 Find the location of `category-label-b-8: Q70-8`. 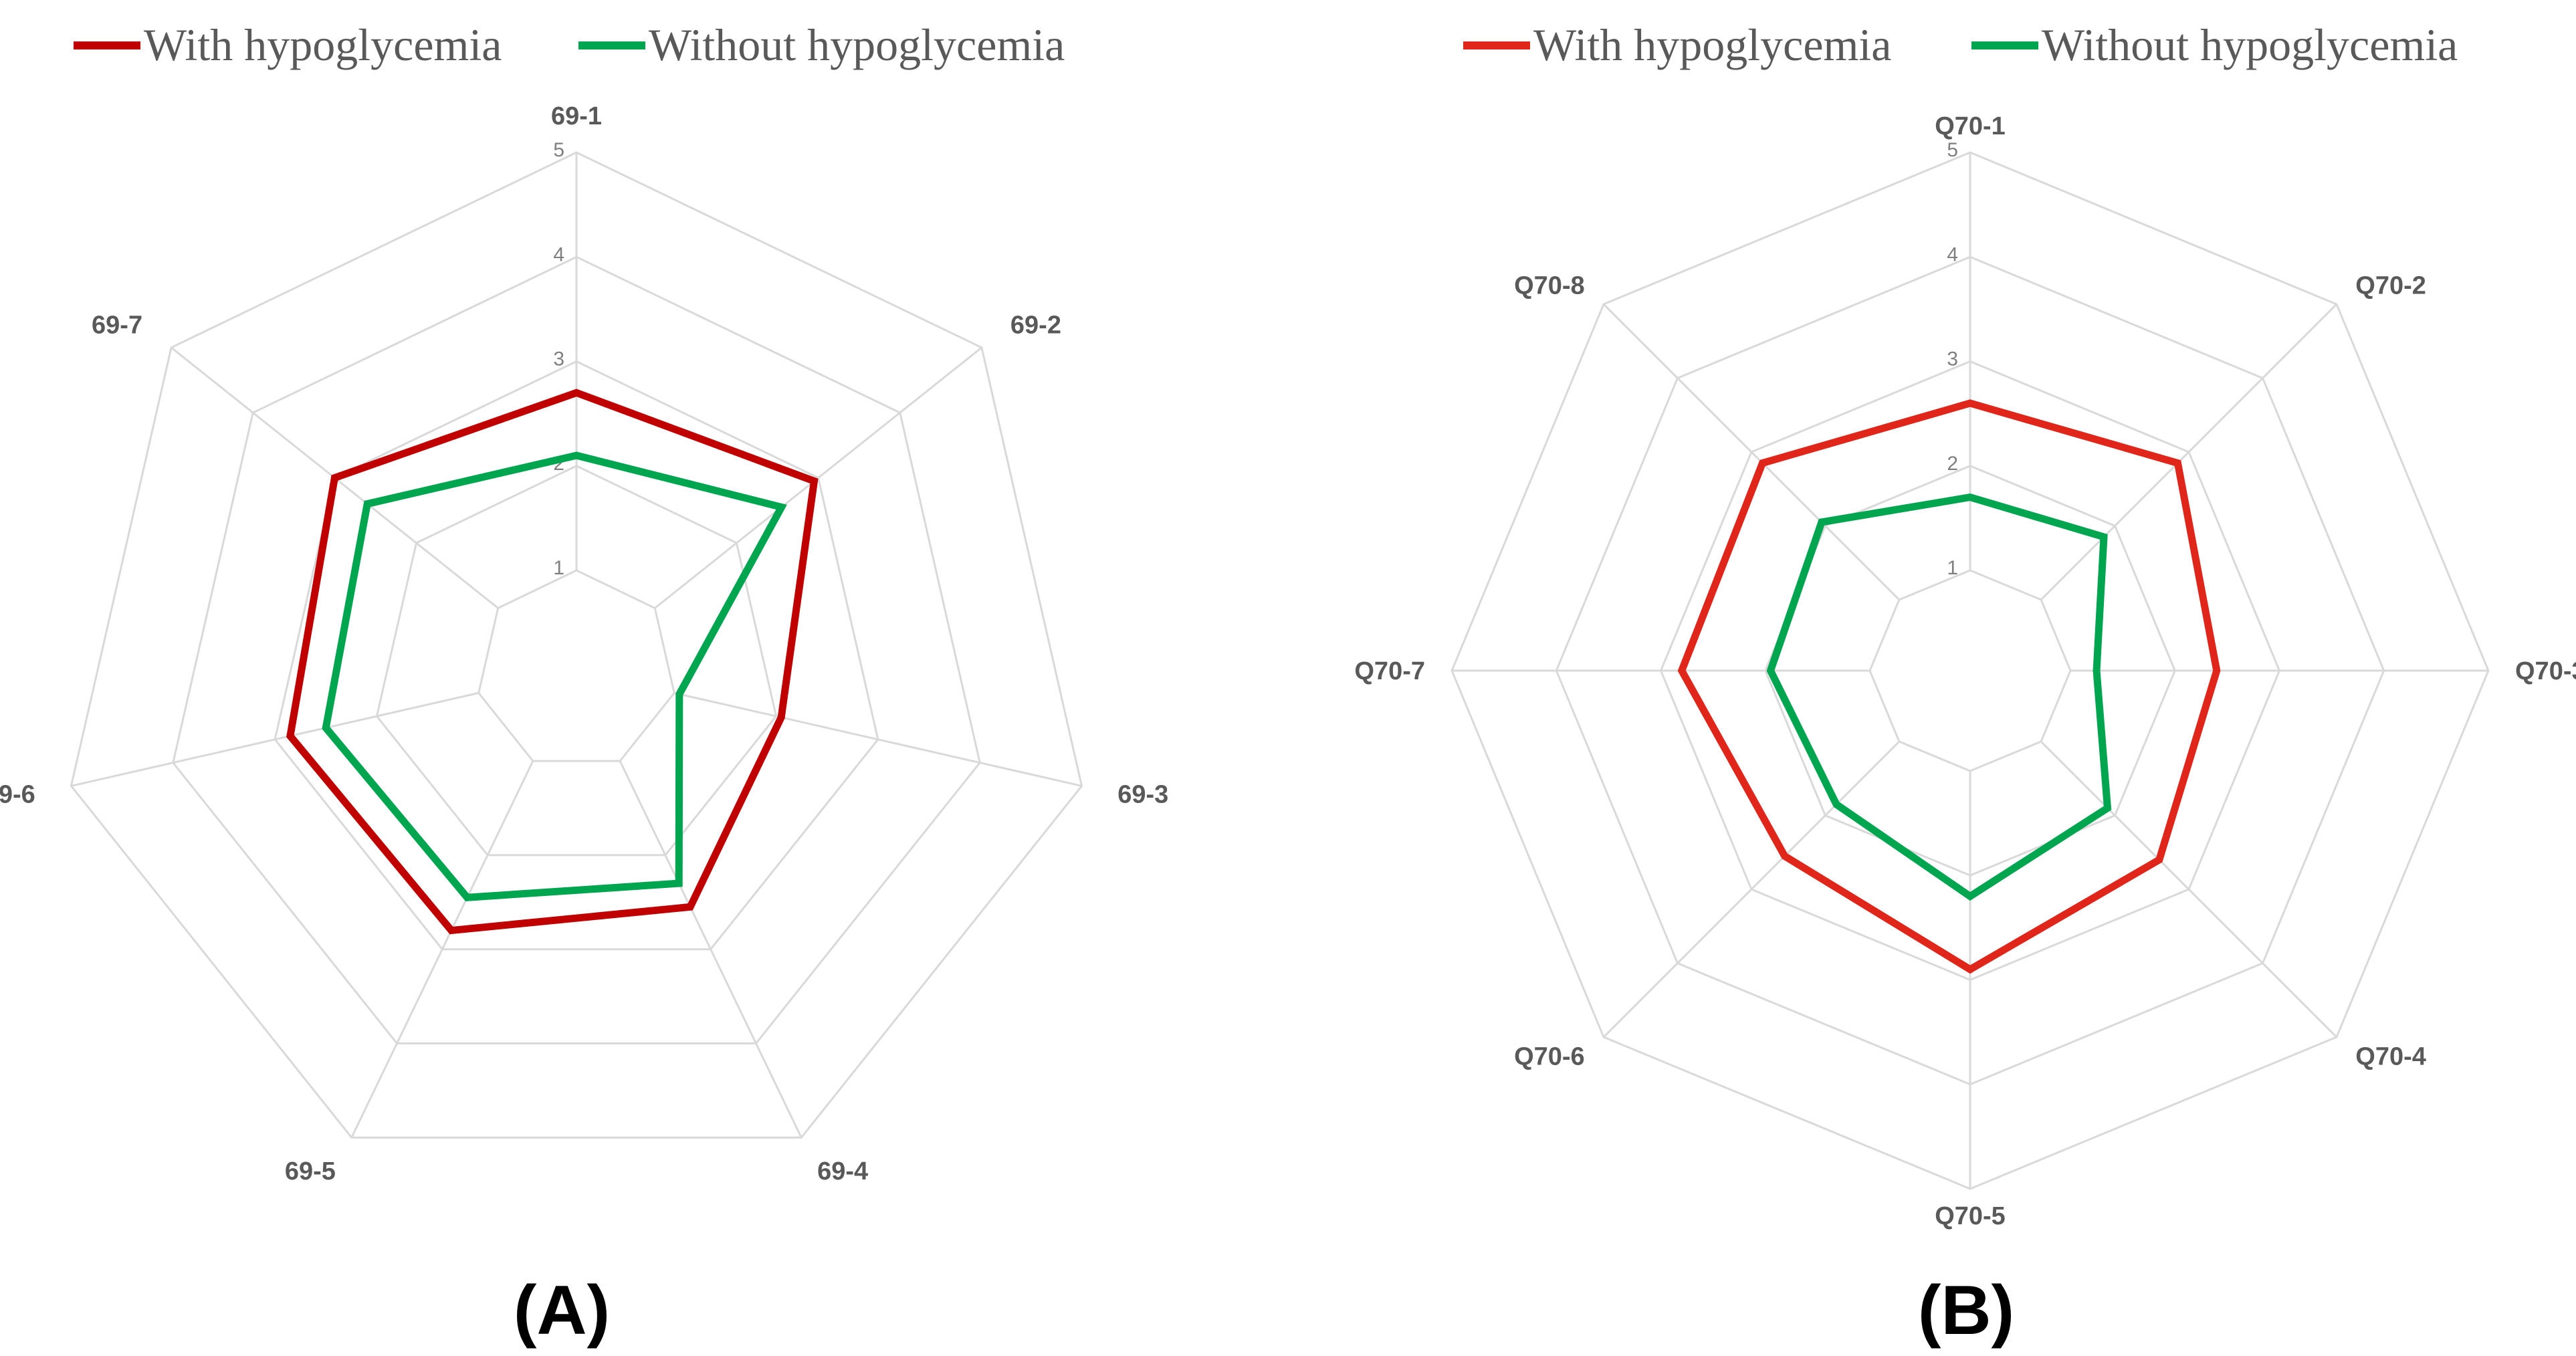

category-label-b-8: Q70-8 is located at coordinates (1549, 286).